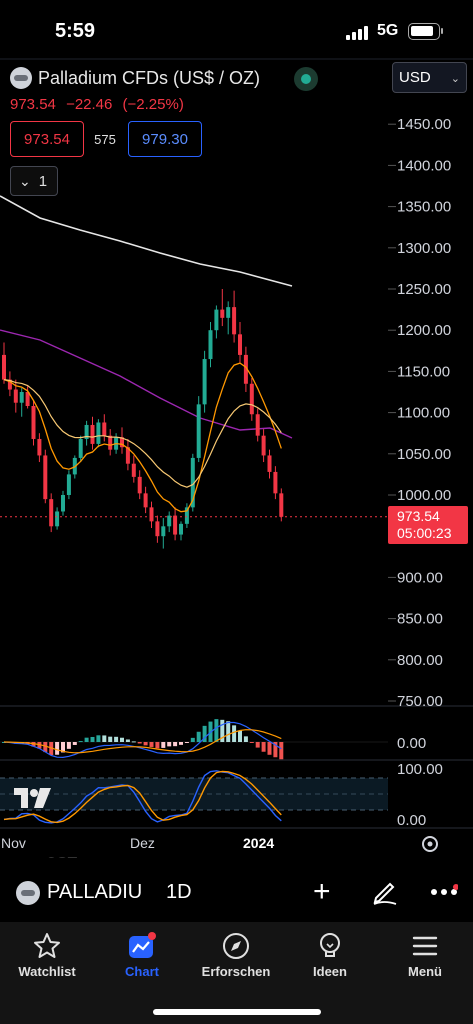 This screenshot has height=1024, width=473. I want to click on price-axis-label: 900.00, so click(420, 577).